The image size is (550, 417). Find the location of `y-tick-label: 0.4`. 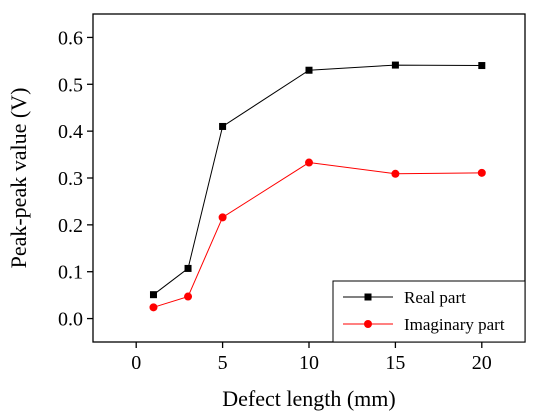

y-tick-label: 0.4 is located at coordinates (70, 132).